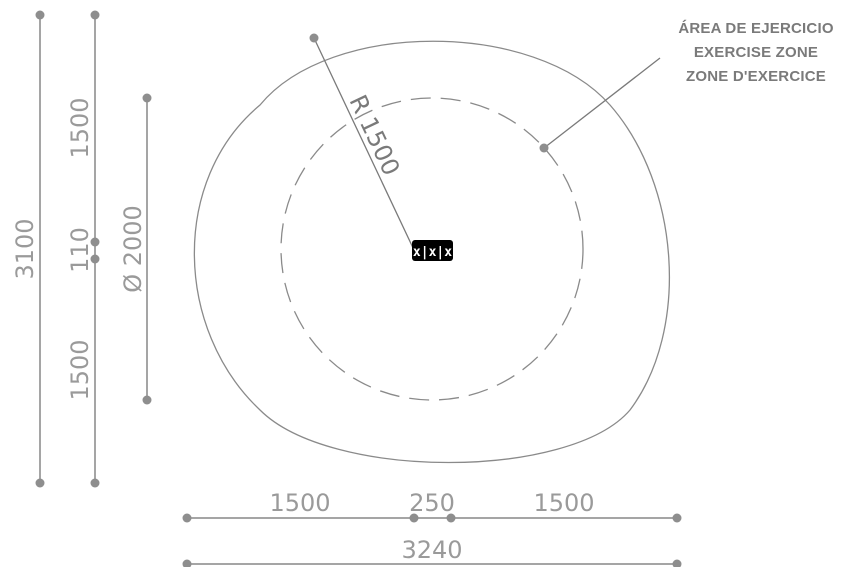  Describe the element at coordinates (602, 103) in the screenshot. I see `zone-leader-line` at that location.